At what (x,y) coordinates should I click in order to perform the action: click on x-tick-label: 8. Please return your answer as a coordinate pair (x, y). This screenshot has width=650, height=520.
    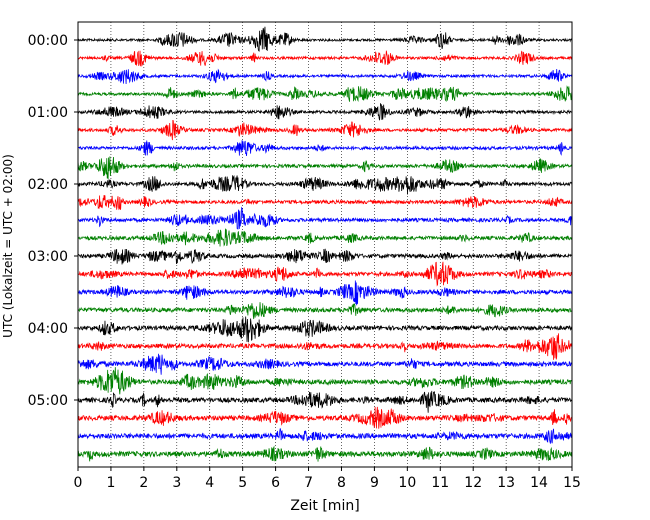
    Looking at the image, I should click on (341, 483).